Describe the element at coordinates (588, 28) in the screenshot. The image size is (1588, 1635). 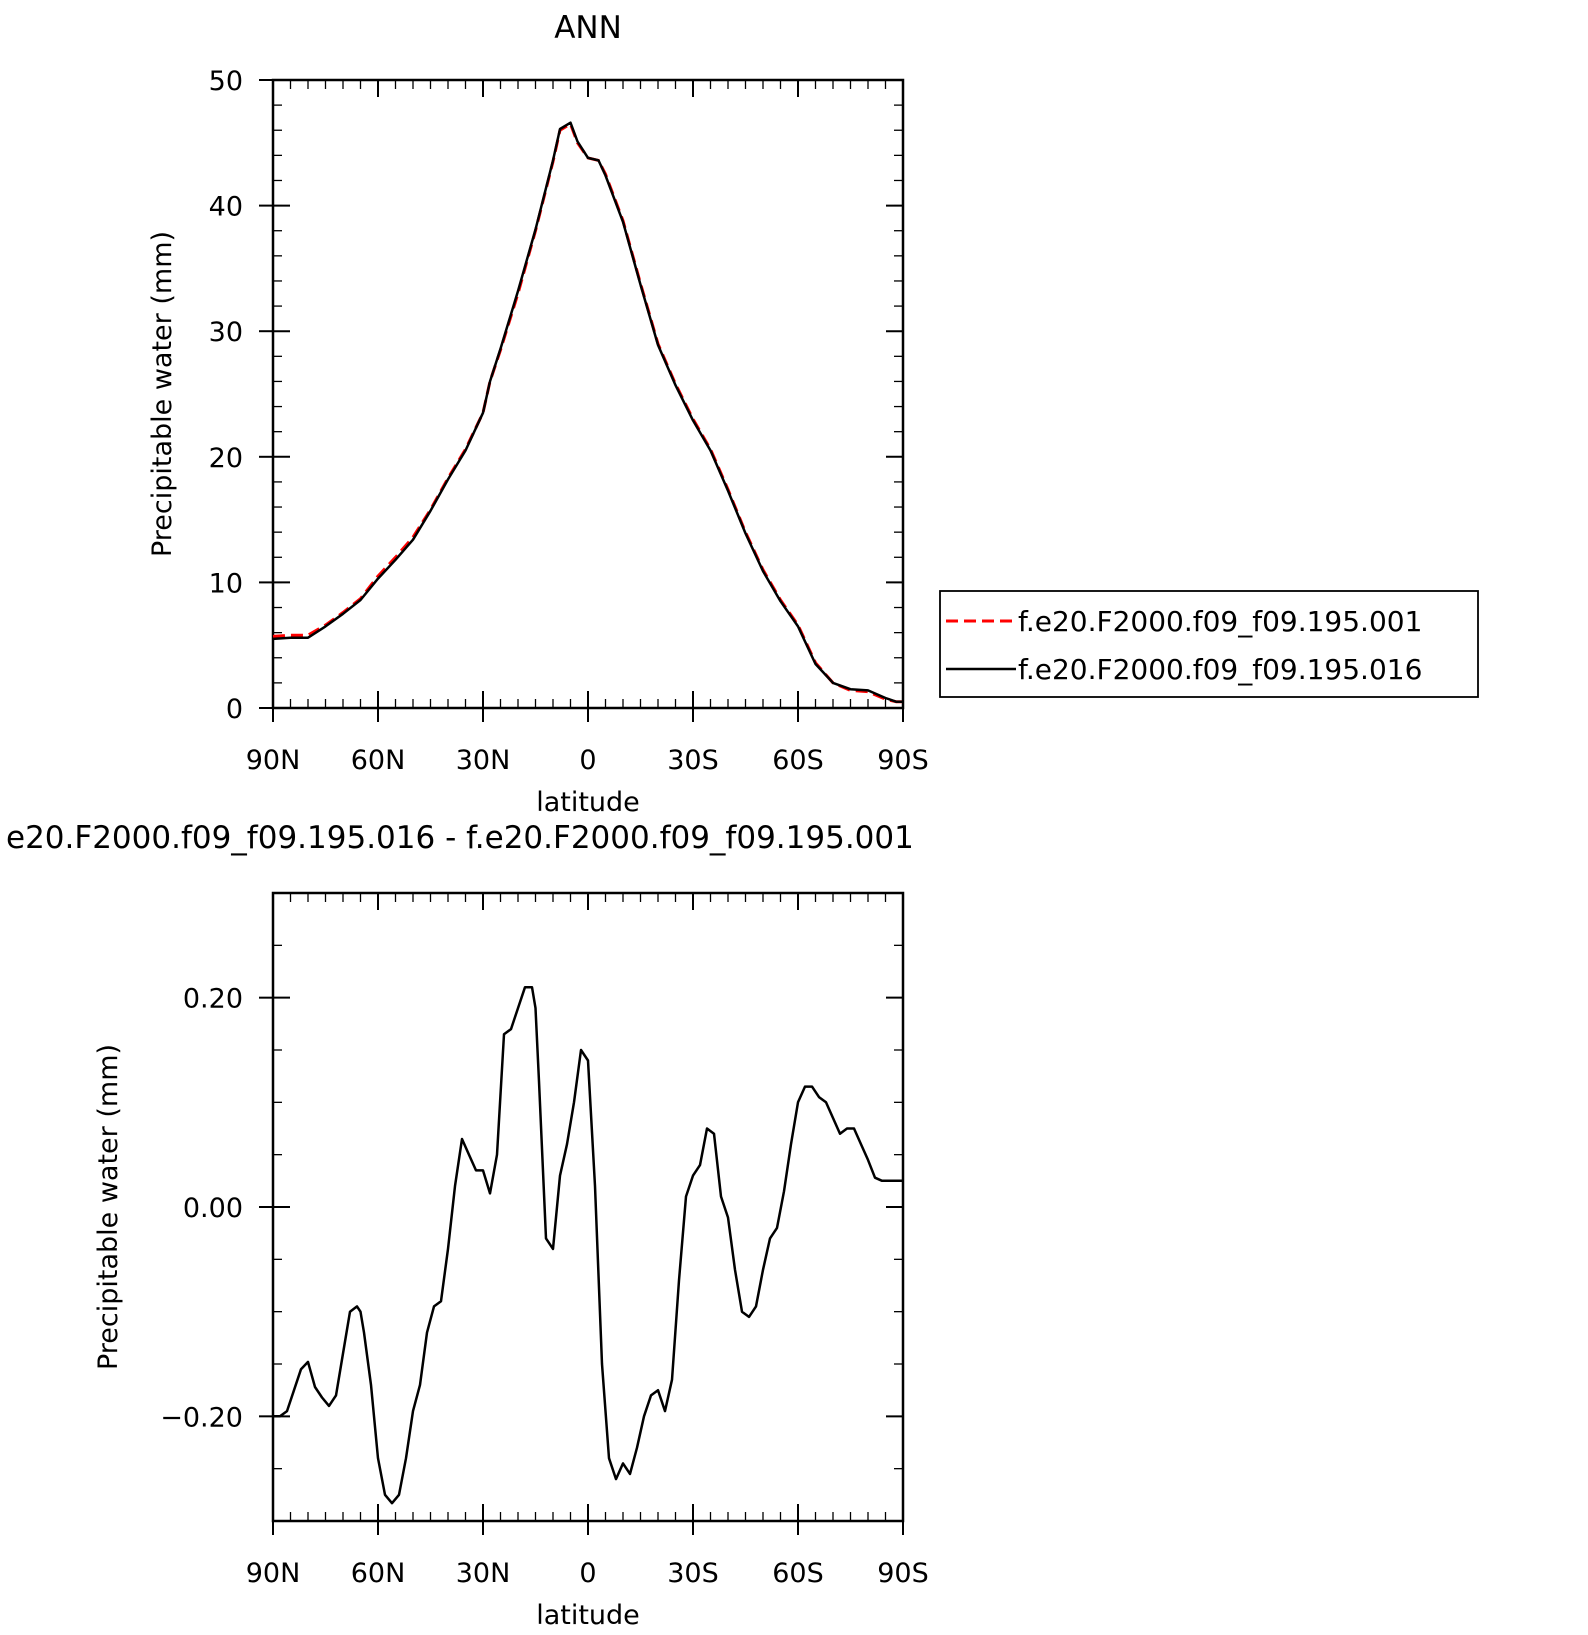
I see `chart-title: ANN` at that location.